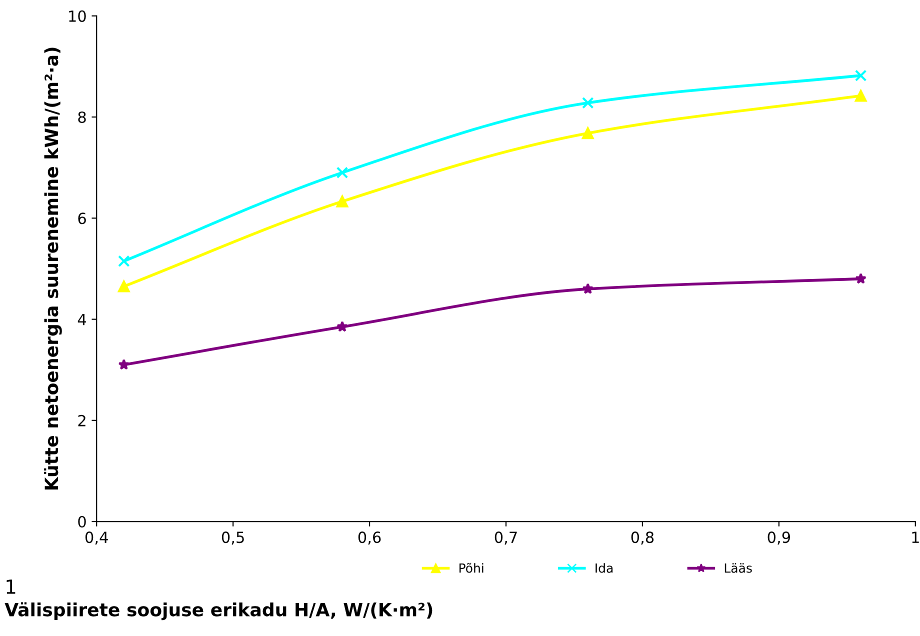  Describe the element at coordinates (82, 117) in the screenshot. I see `y-tick-label: 8` at that location.